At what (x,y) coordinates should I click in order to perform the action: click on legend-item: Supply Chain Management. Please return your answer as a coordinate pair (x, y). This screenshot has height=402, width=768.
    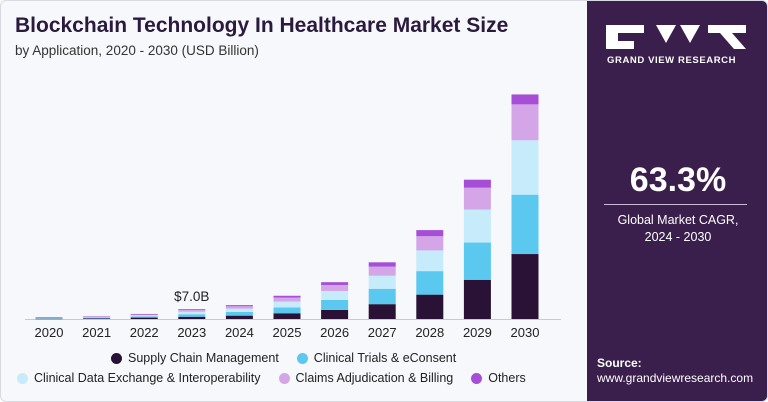
    Looking at the image, I should click on (195, 358).